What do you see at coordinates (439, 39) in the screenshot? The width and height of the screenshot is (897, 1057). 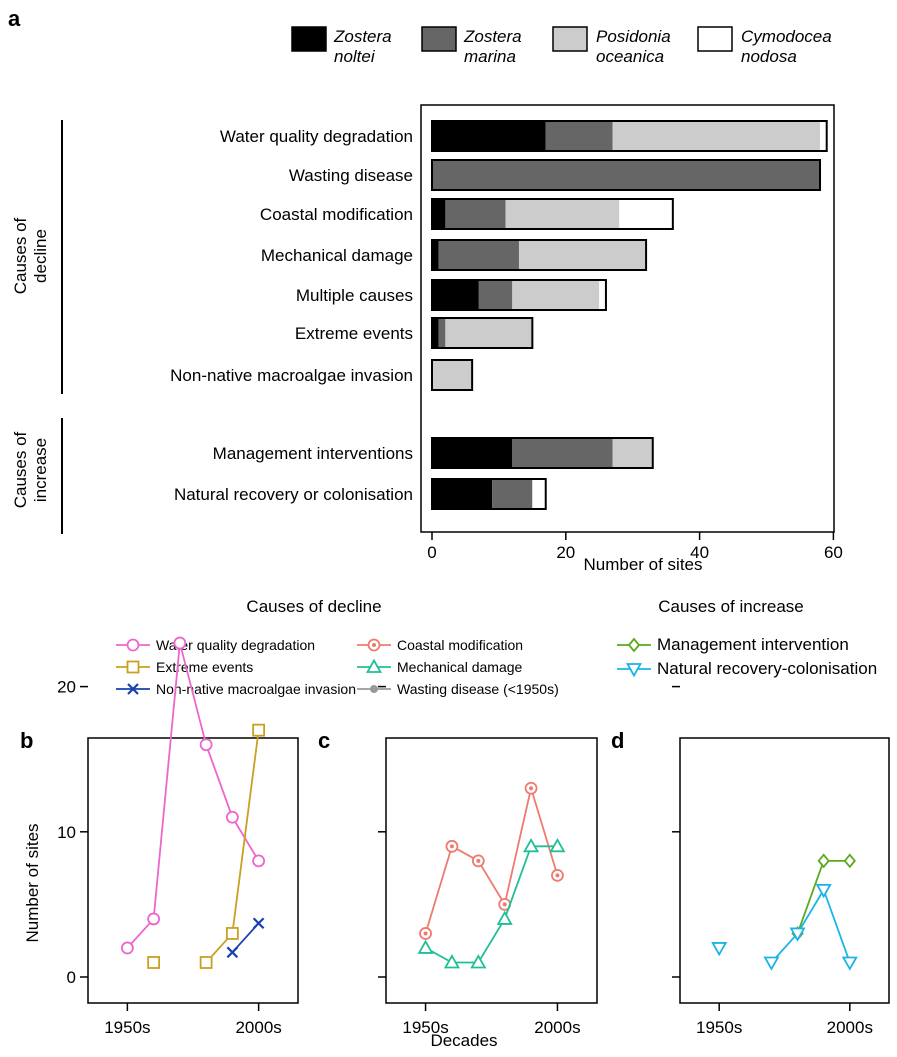 I see `legend-swatch-zostera-marina` at bounding box center [439, 39].